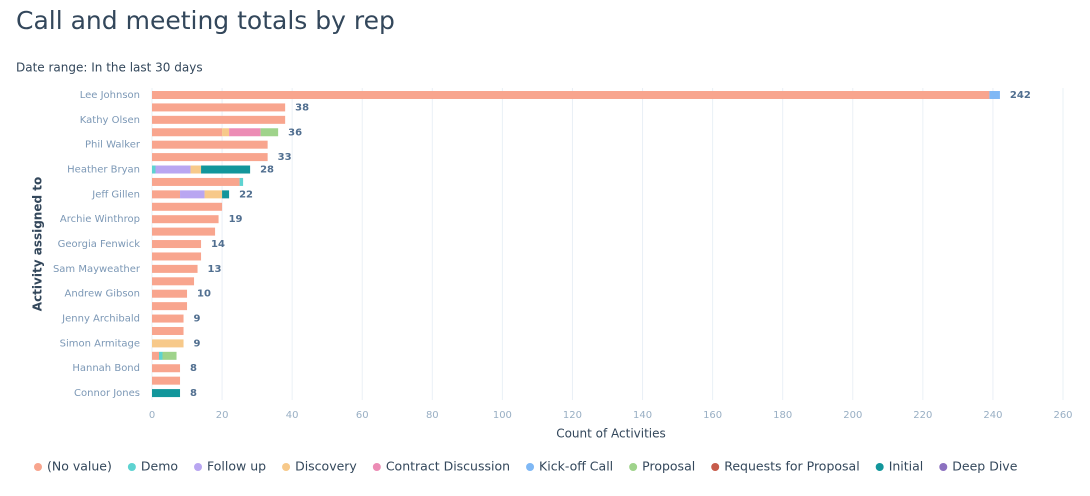 This screenshot has height=496, width=1090. Describe the element at coordinates (642, 415) in the screenshot. I see `x-tick-label: 140` at that location.